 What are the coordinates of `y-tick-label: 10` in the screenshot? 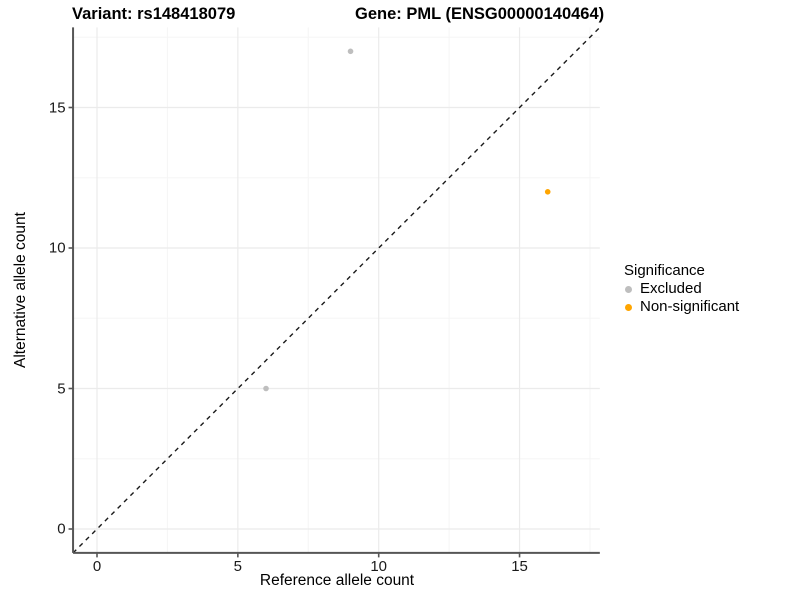 It's located at (57, 248).